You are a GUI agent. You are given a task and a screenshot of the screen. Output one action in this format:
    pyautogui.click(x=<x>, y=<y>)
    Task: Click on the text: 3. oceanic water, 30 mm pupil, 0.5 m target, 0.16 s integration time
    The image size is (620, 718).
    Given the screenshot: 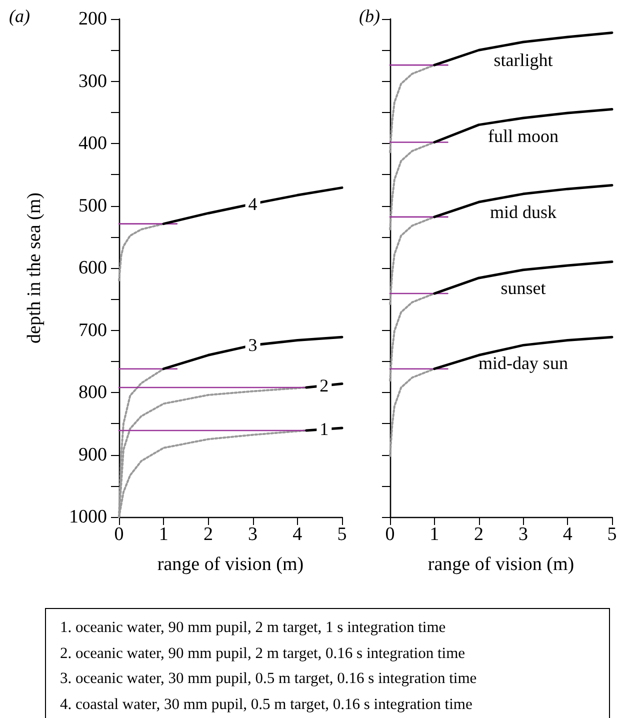 What is the action you would take?
    pyautogui.click(x=269, y=679)
    